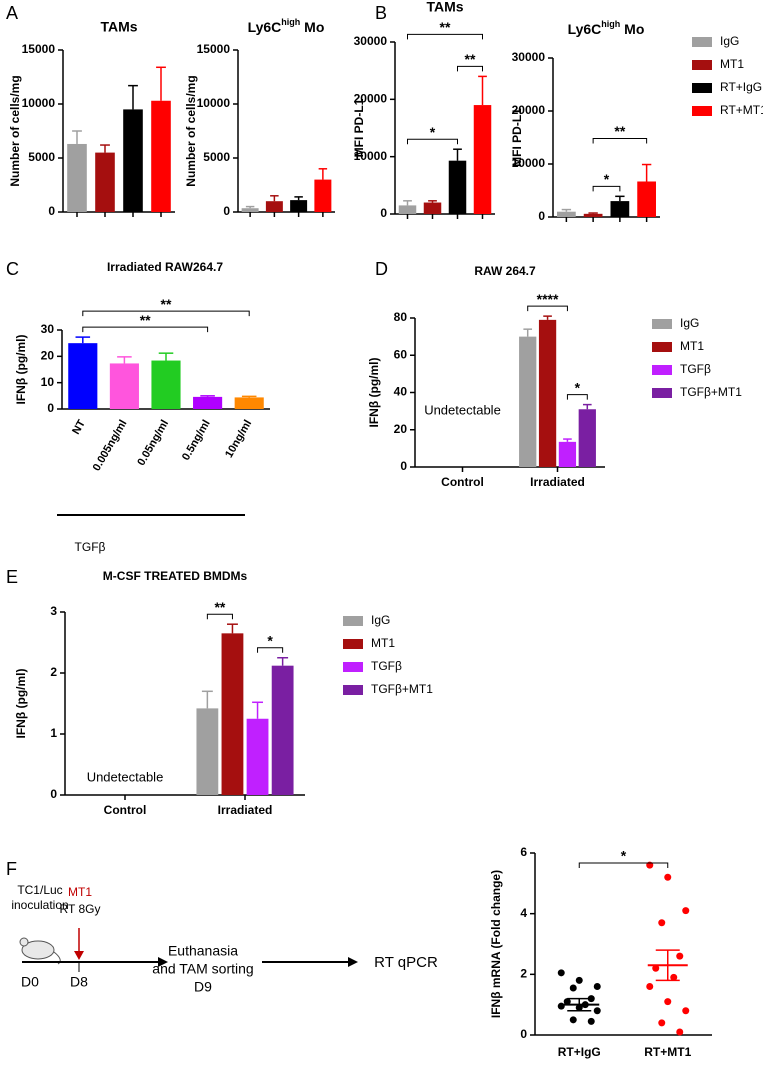  Describe the element at coordinates (39, 890) in the screenshot. I see `timeline-label: TC1/Luc` at that location.